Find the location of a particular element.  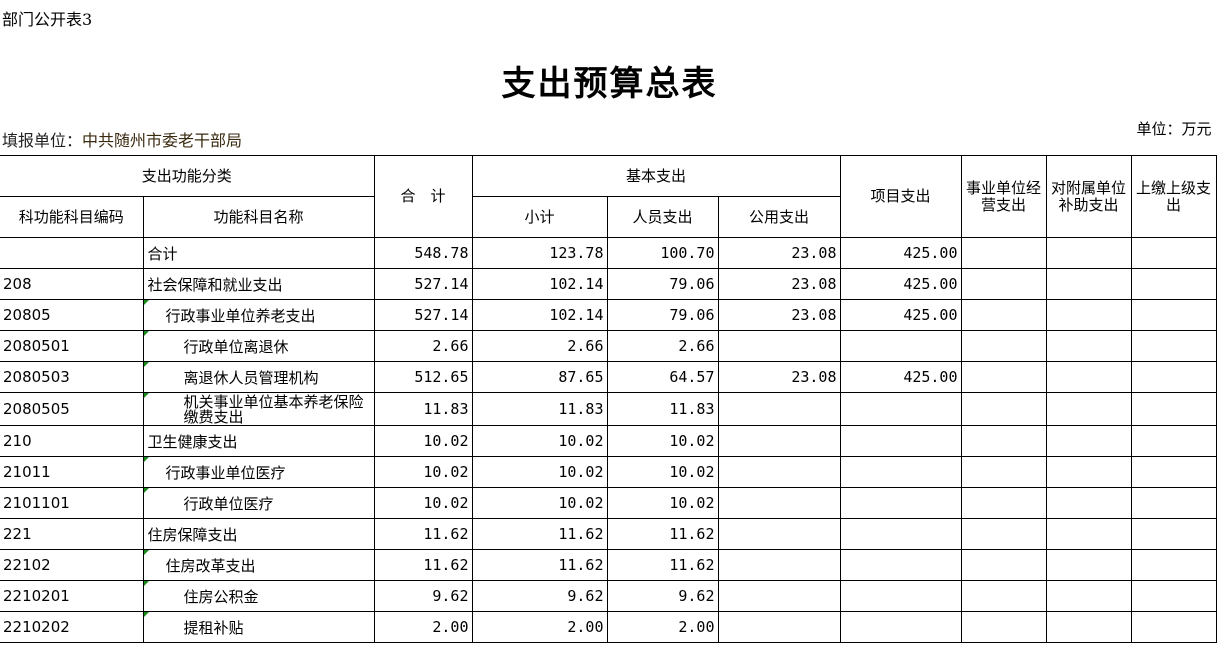

cell-project-text: 425.00 is located at coordinates (930, 284).